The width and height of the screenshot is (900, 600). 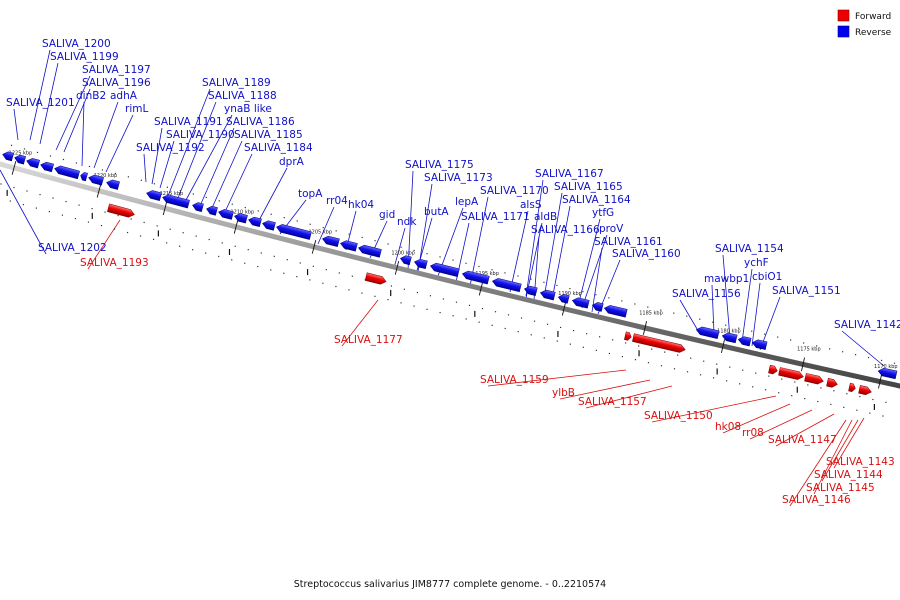 I want to click on gene-label-cbio1: cbiO1, so click(x=767, y=277).